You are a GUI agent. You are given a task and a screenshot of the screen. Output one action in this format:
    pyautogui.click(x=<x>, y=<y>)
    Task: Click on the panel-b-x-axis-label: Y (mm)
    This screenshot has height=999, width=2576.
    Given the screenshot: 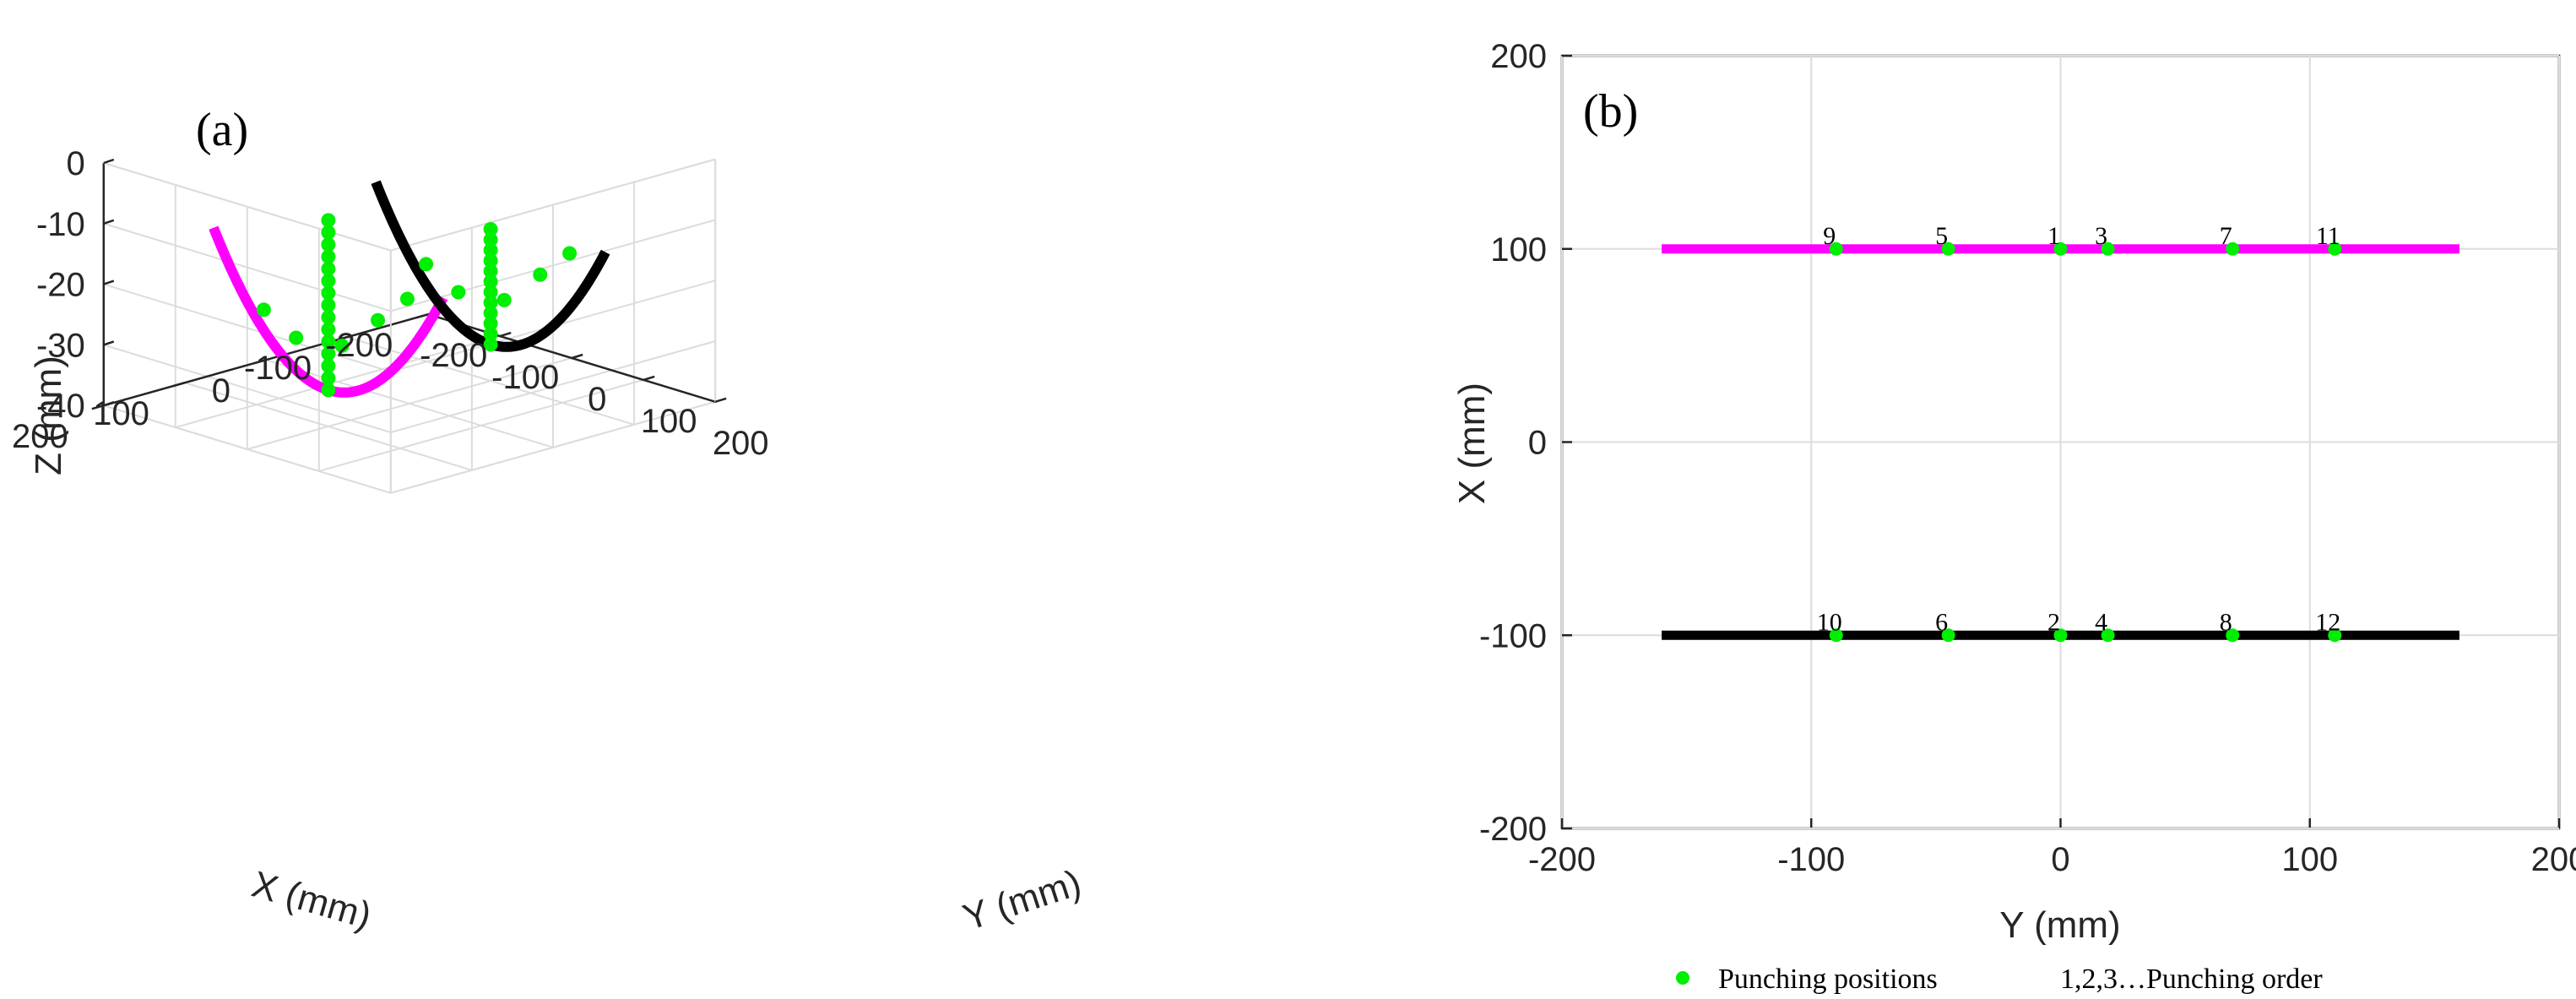 What is the action you would take?
    pyautogui.click(x=2060, y=925)
    